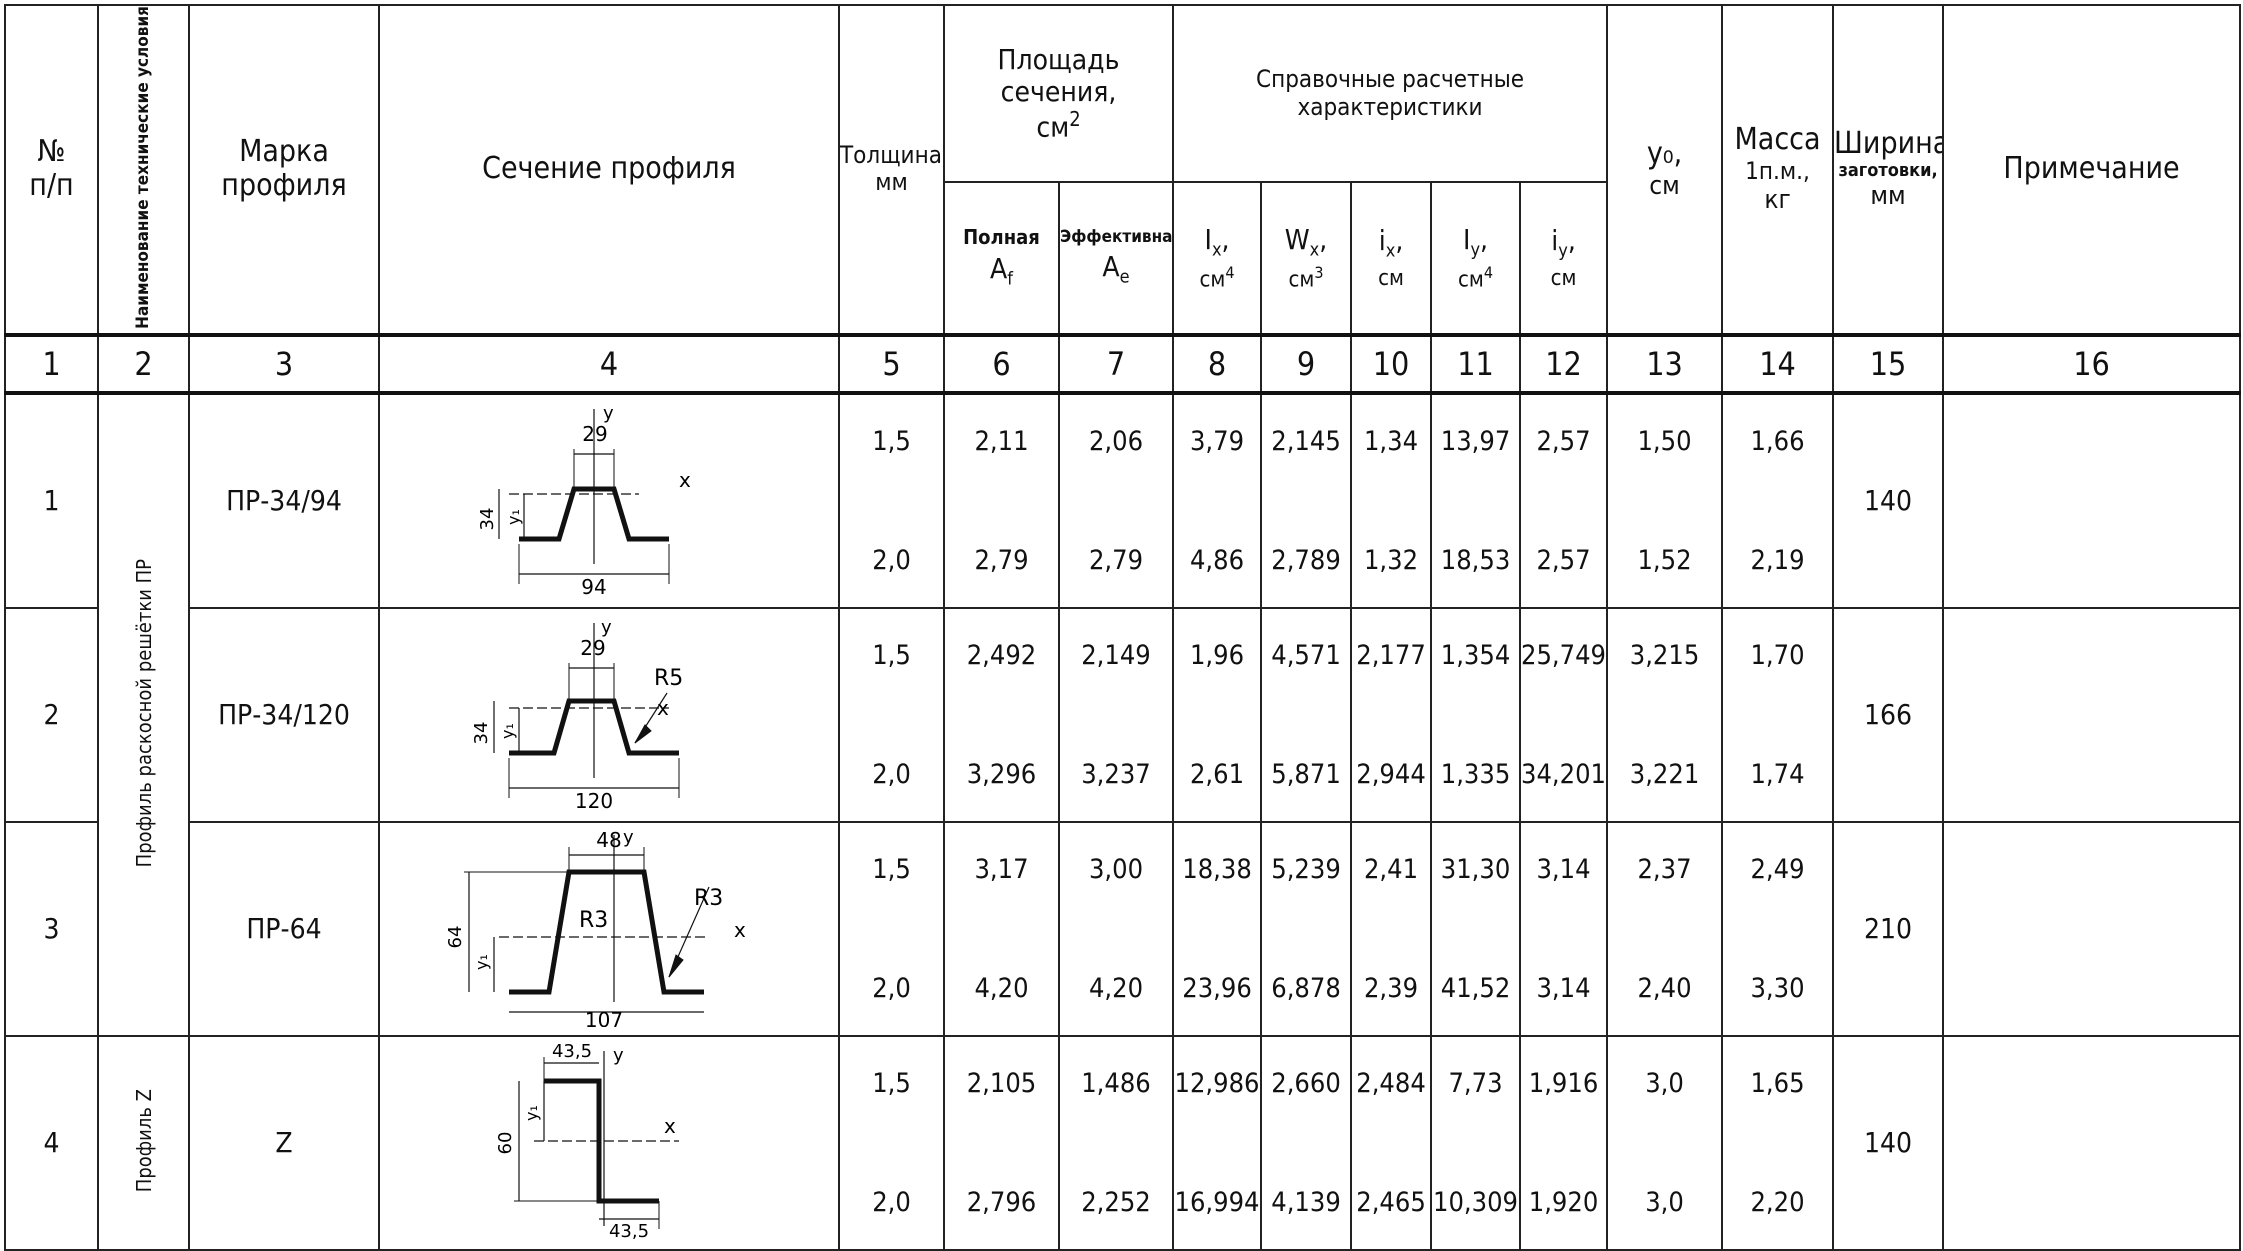 This screenshot has width=2243, height=1251. What do you see at coordinates (1116, 363) in the screenshot?
I see `col-num: 7` at bounding box center [1116, 363].